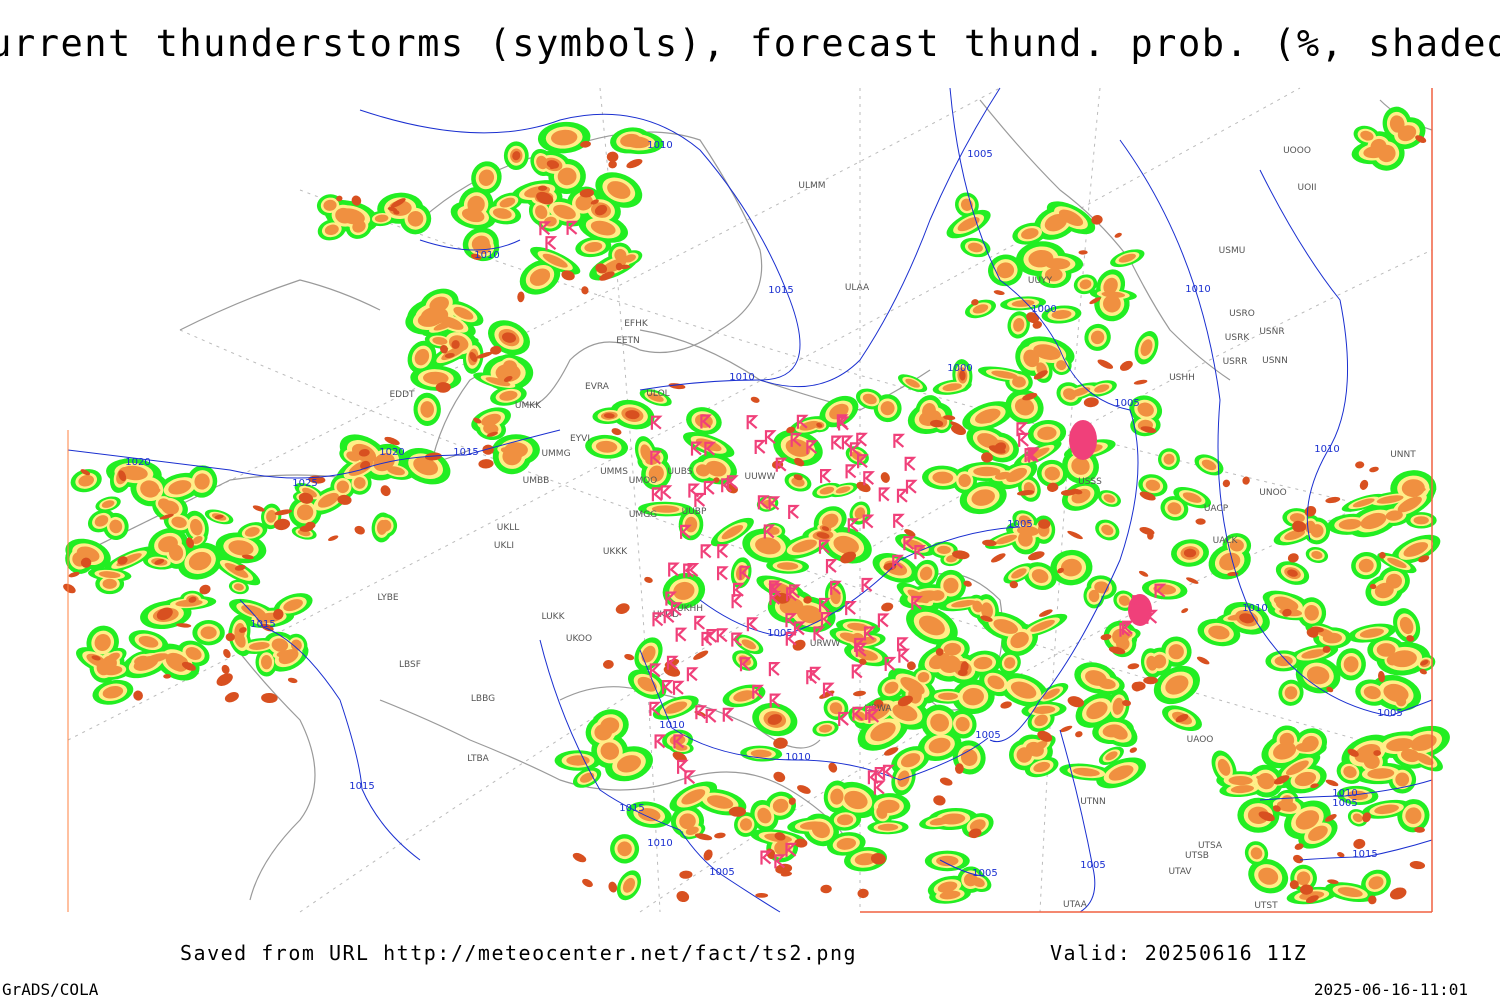  I want to click on station-label: UNNT, so click(1403, 455).